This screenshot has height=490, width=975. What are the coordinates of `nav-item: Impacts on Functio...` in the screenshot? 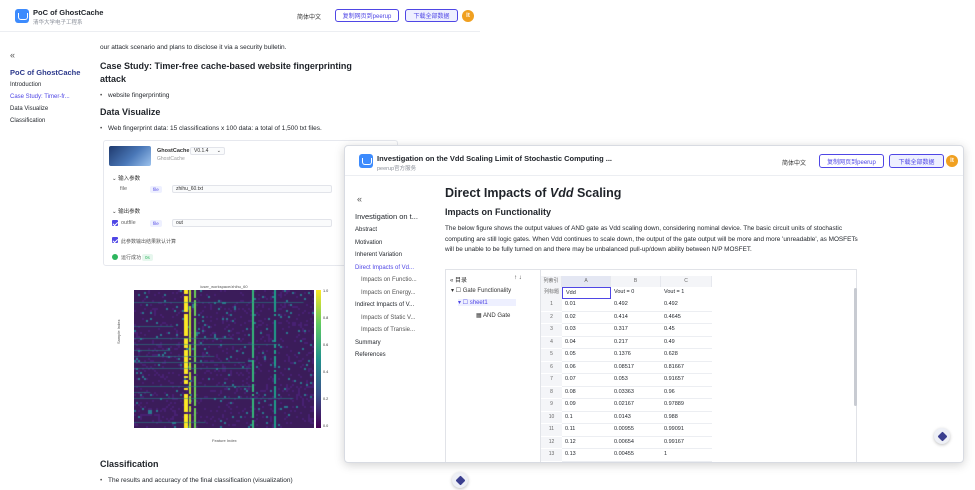 It's located at (389, 280).